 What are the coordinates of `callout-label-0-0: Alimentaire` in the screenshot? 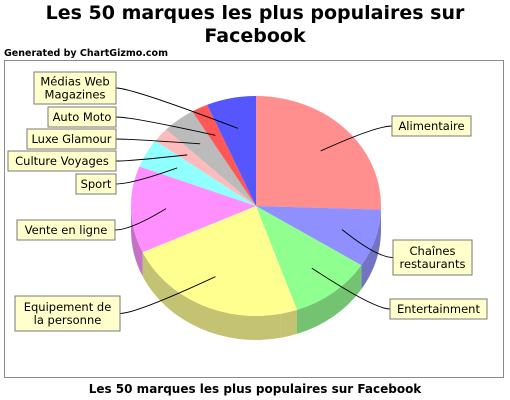 It's located at (431, 126).